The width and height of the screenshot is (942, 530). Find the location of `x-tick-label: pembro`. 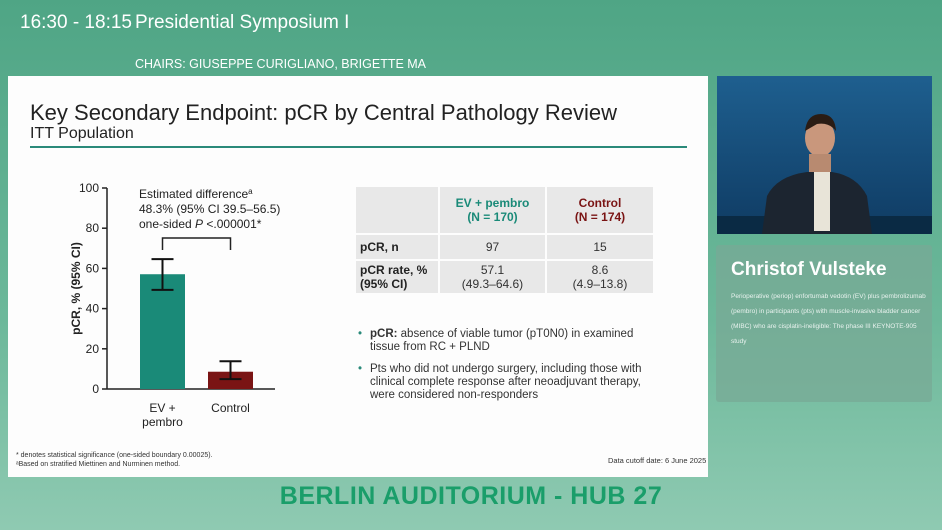

x-tick-label: pembro is located at coordinates (162, 422).